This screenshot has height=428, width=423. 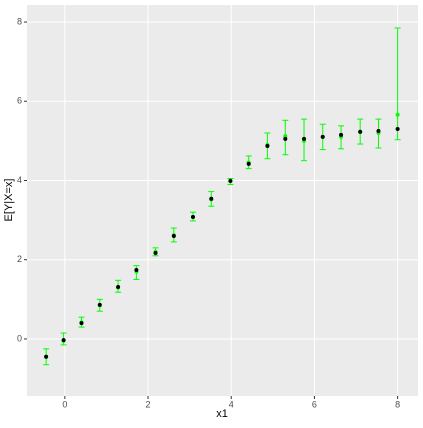 I want to click on x-tick-label: 8, so click(x=397, y=404).